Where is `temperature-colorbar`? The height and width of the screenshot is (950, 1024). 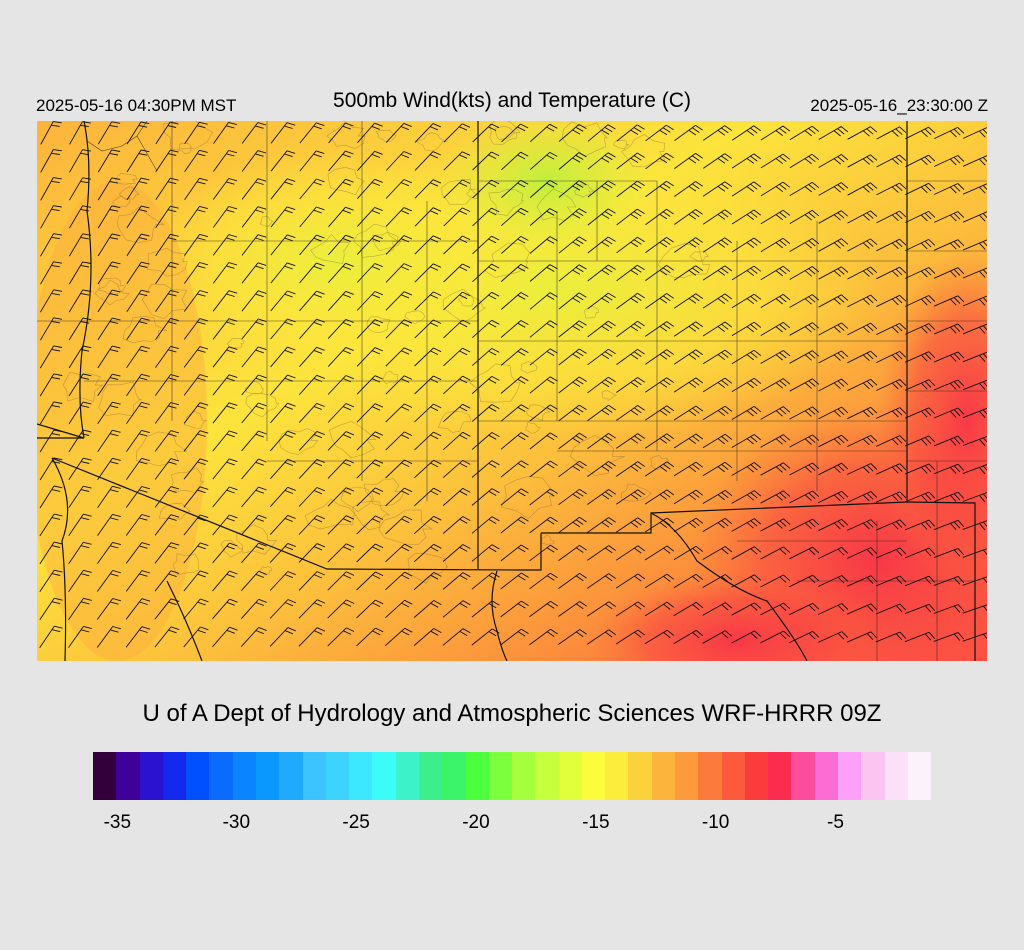
temperature-colorbar is located at coordinates (512, 776).